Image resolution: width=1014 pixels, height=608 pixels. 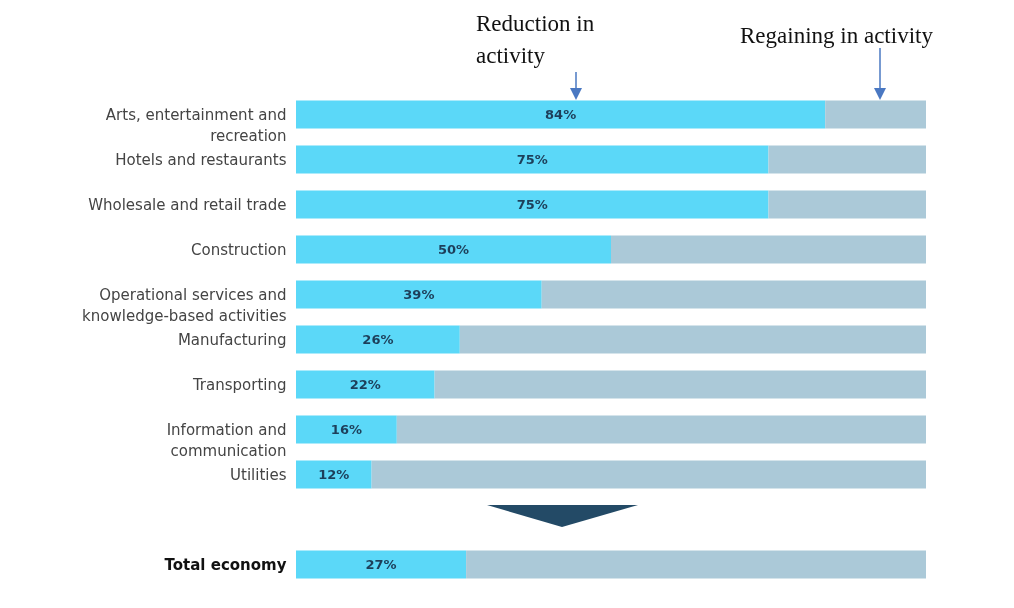 What do you see at coordinates (226, 440) in the screenshot?
I see `y-tick-label: Information and communication` at bounding box center [226, 440].